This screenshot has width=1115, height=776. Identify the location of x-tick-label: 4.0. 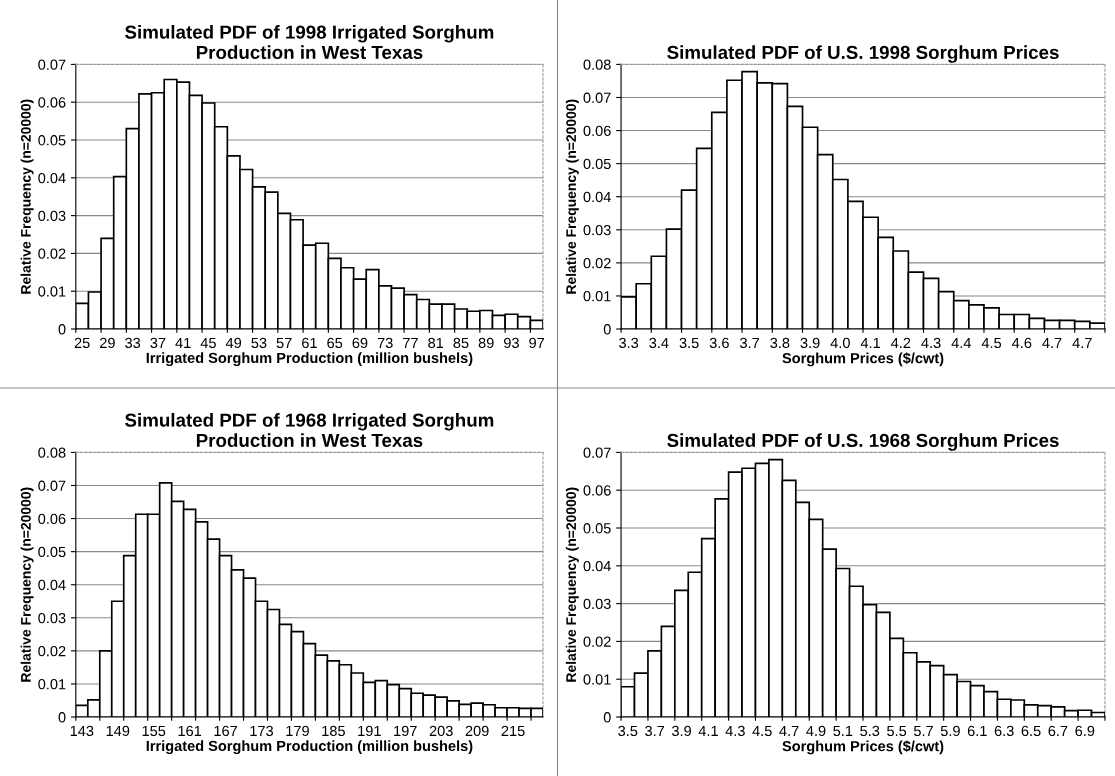
(840, 343).